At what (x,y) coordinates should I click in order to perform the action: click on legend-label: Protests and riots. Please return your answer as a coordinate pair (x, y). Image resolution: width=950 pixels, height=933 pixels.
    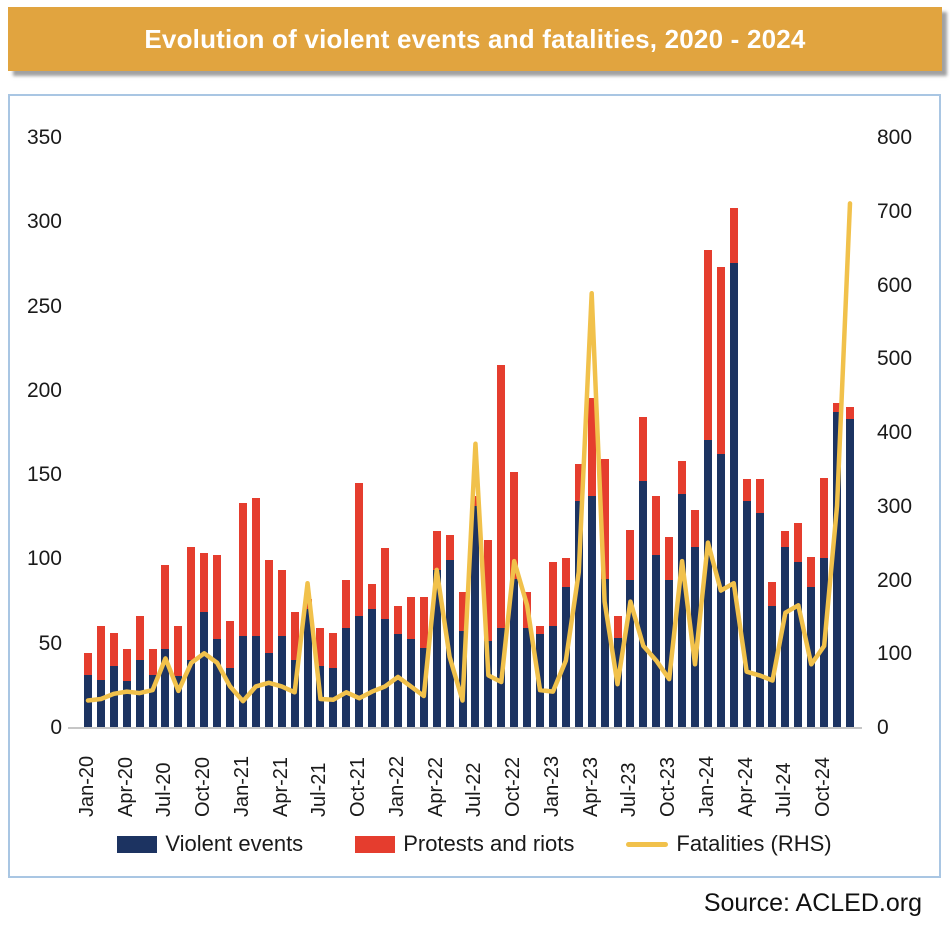
    Looking at the image, I should click on (489, 843).